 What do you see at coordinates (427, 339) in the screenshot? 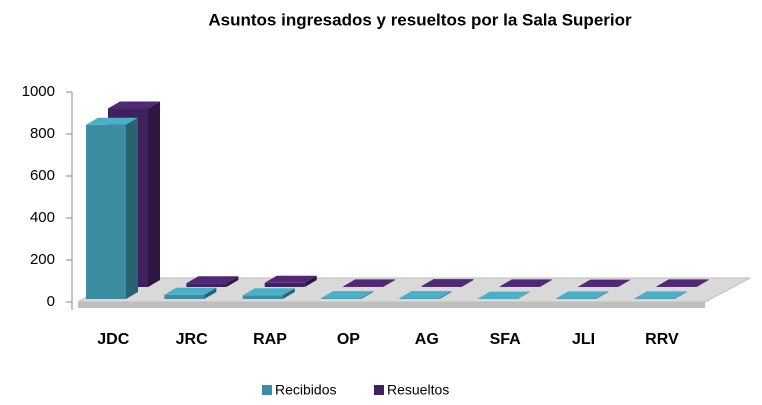
I see `x-tick-label: AG` at bounding box center [427, 339].